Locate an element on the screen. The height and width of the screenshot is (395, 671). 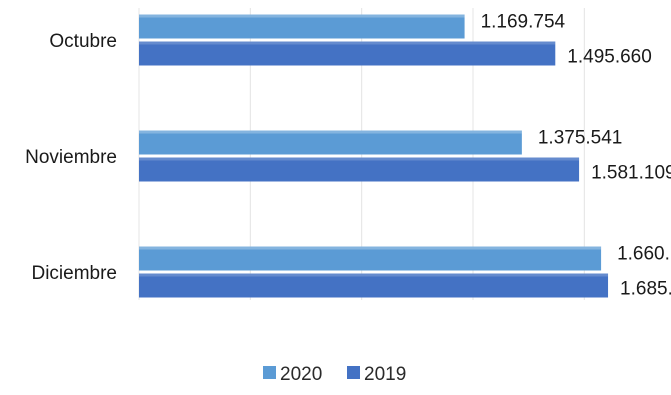
bar-2019-diciembre is located at coordinates (374, 285).